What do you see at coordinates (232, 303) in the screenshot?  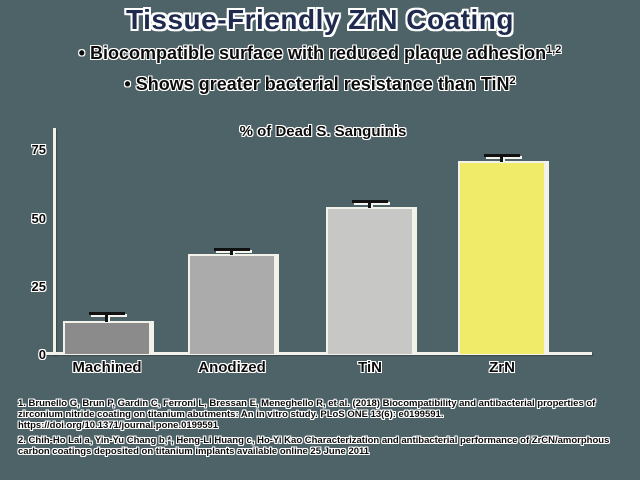 I see `bar-anodized` at bounding box center [232, 303].